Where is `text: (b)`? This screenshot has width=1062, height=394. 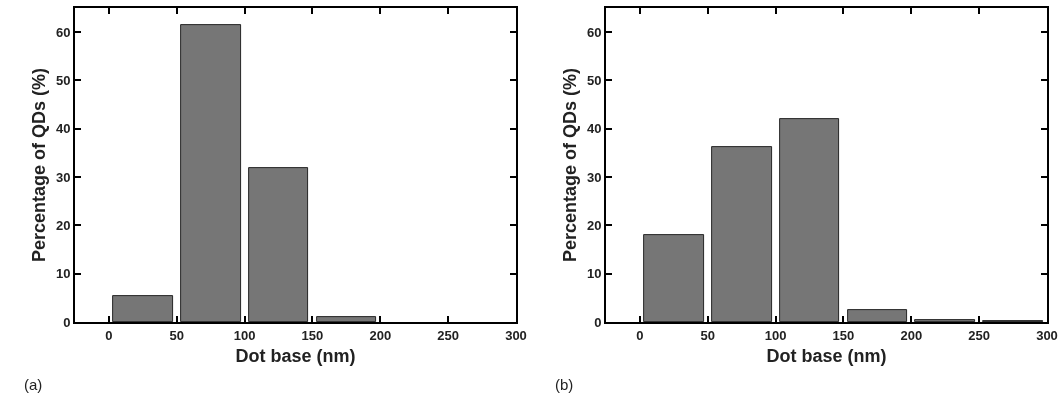 text: (b) is located at coordinates (564, 384).